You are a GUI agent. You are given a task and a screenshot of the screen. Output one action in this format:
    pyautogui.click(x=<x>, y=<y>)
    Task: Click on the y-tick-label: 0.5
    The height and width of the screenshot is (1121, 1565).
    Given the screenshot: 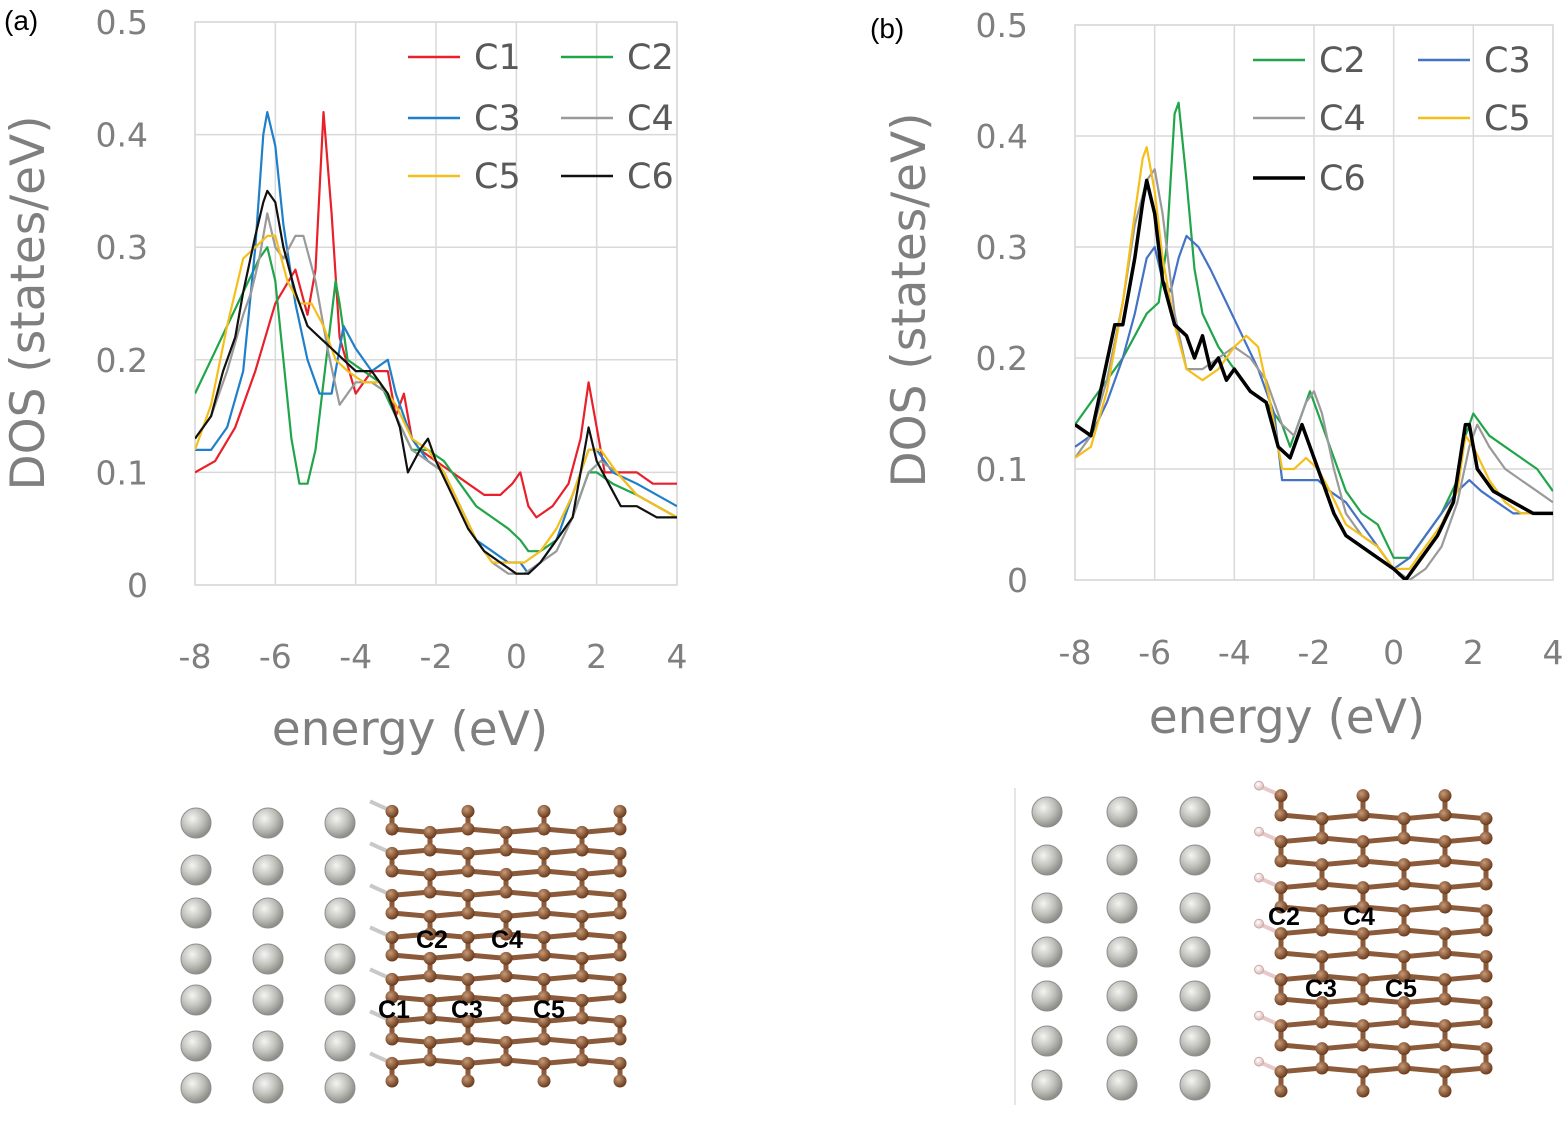 What is the action you would take?
    pyautogui.click(x=122, y=22)
    